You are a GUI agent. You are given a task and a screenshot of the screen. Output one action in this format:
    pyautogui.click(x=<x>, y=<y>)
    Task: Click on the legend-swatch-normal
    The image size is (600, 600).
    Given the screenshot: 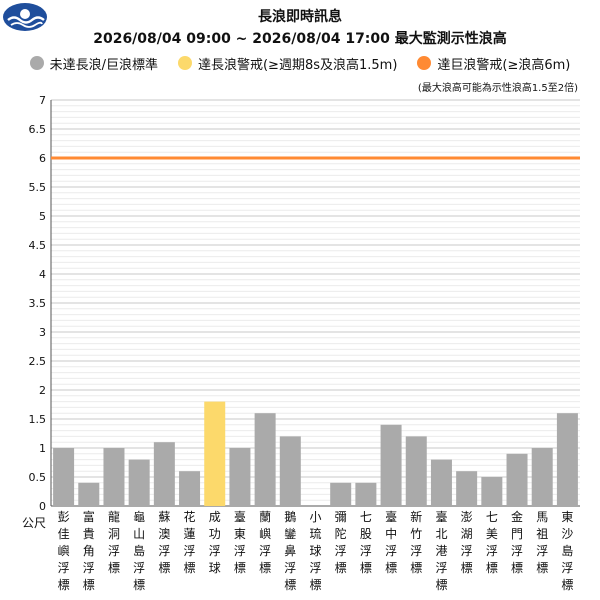 What is the action you would take?
    pyautogui.click(x=36, y=63)
    